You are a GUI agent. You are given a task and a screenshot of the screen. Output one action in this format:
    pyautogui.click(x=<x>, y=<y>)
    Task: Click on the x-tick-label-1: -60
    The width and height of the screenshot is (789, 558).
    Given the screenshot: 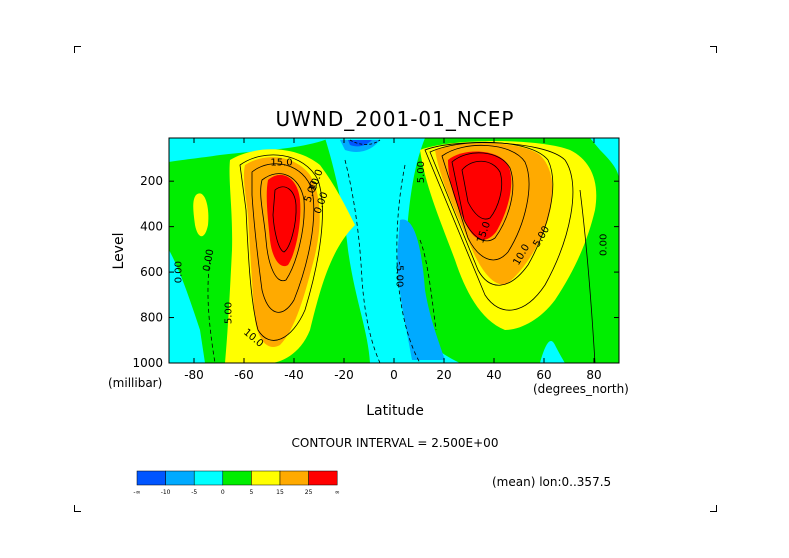 What is the action you would take?
    pyautogui.click(x=244, y=375)
    